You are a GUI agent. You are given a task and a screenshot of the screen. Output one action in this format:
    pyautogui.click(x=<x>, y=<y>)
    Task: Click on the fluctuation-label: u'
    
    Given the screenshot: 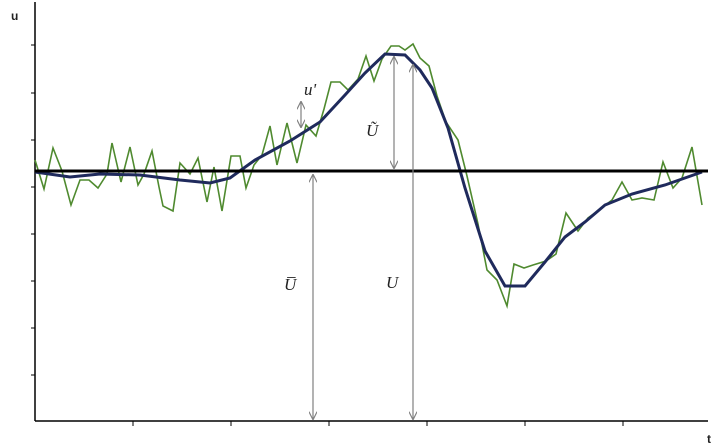 What is the action you would take?
    pyautogui.click(x=310, y=89)
    